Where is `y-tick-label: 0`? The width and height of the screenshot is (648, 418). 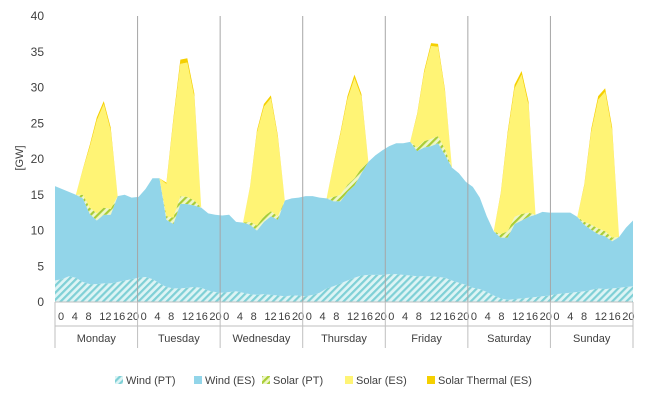
y-tick-label: 0 is located at coordinates (40, 302).